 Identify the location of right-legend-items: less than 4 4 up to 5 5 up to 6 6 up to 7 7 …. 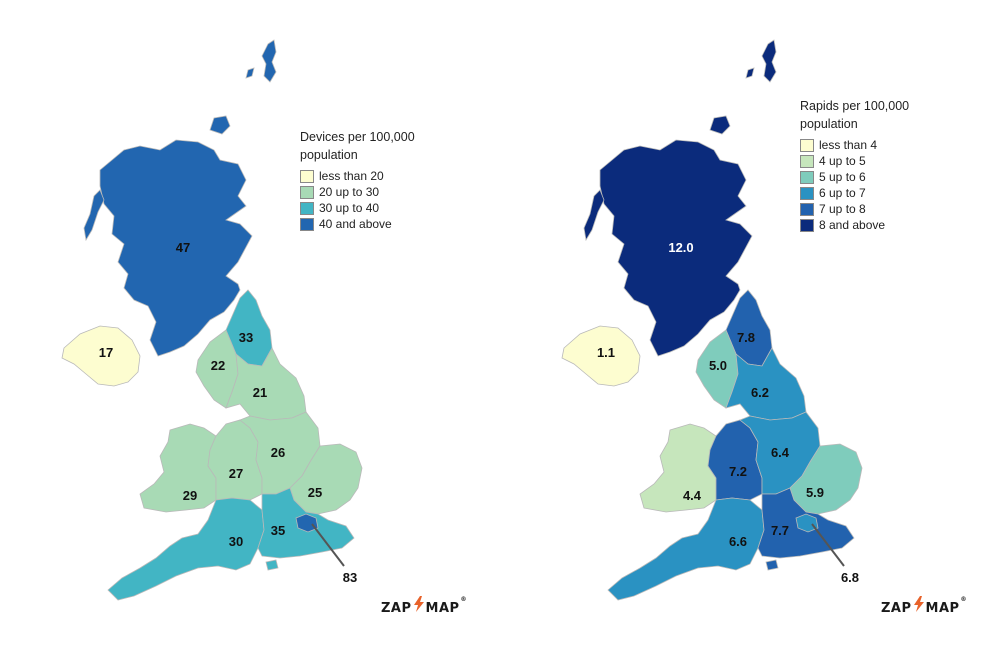
(870, 185).